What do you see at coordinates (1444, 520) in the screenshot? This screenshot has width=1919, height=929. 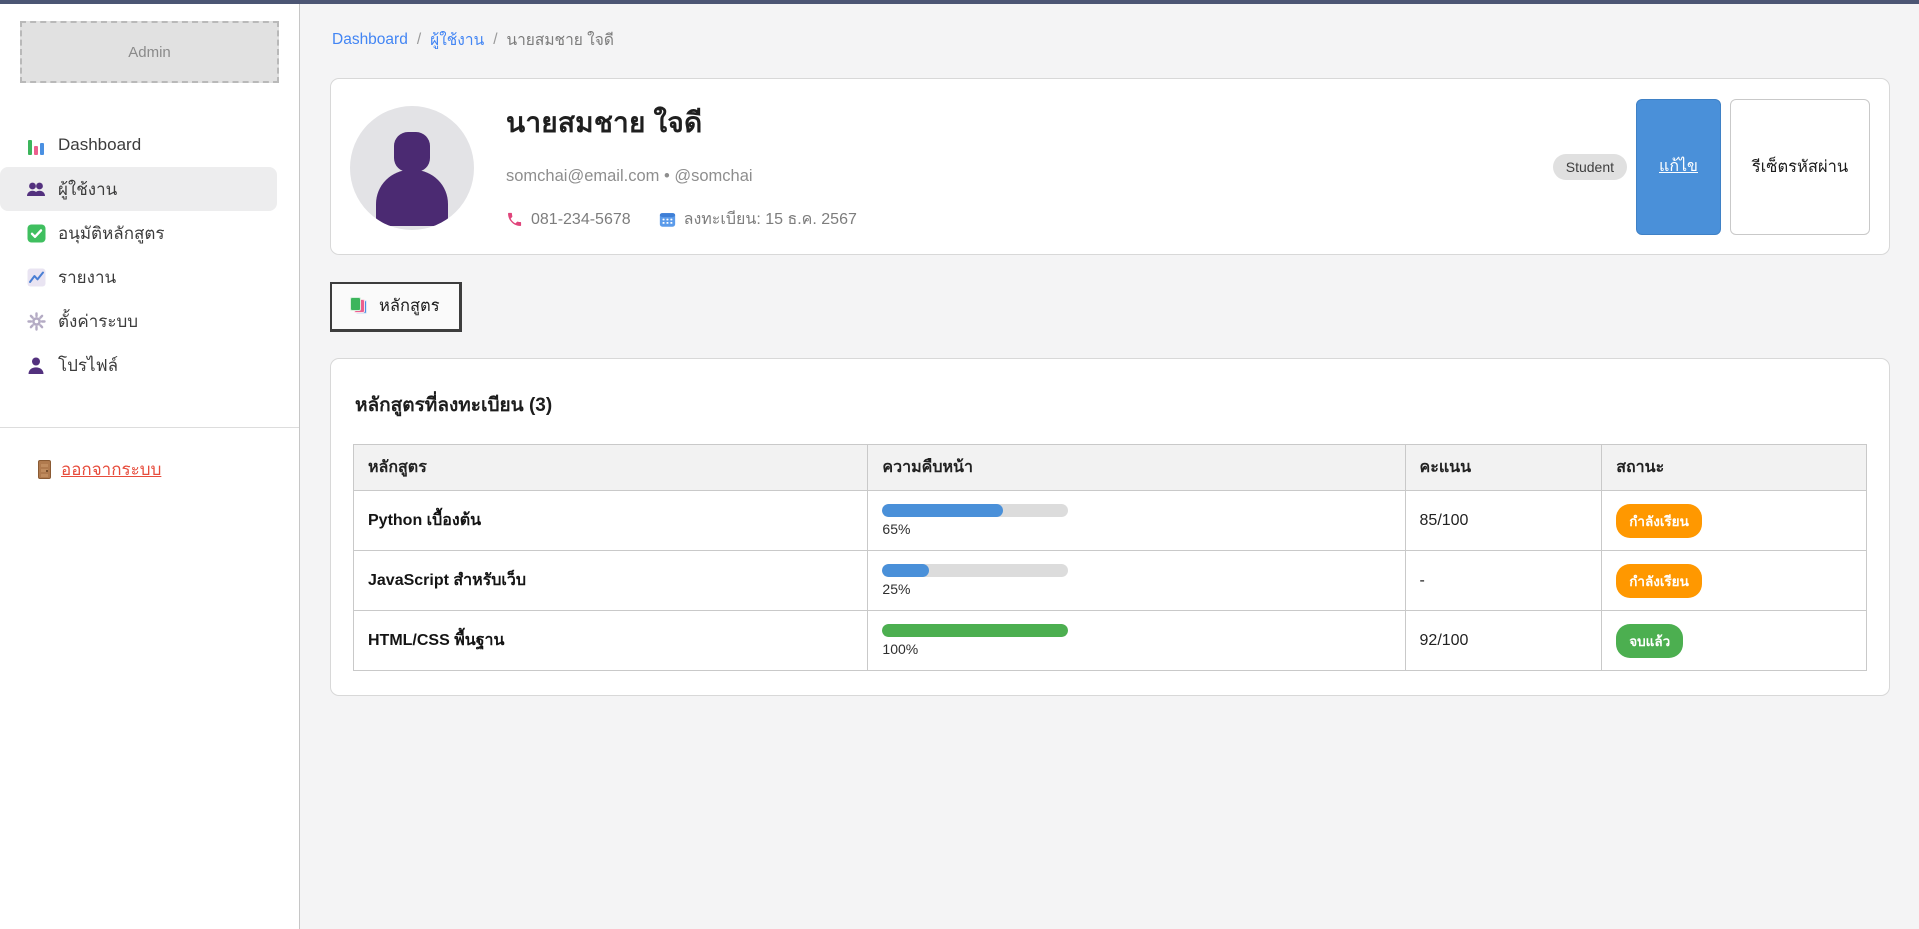 I see `course-score: 85/100` at bounding box center [1444, 520].